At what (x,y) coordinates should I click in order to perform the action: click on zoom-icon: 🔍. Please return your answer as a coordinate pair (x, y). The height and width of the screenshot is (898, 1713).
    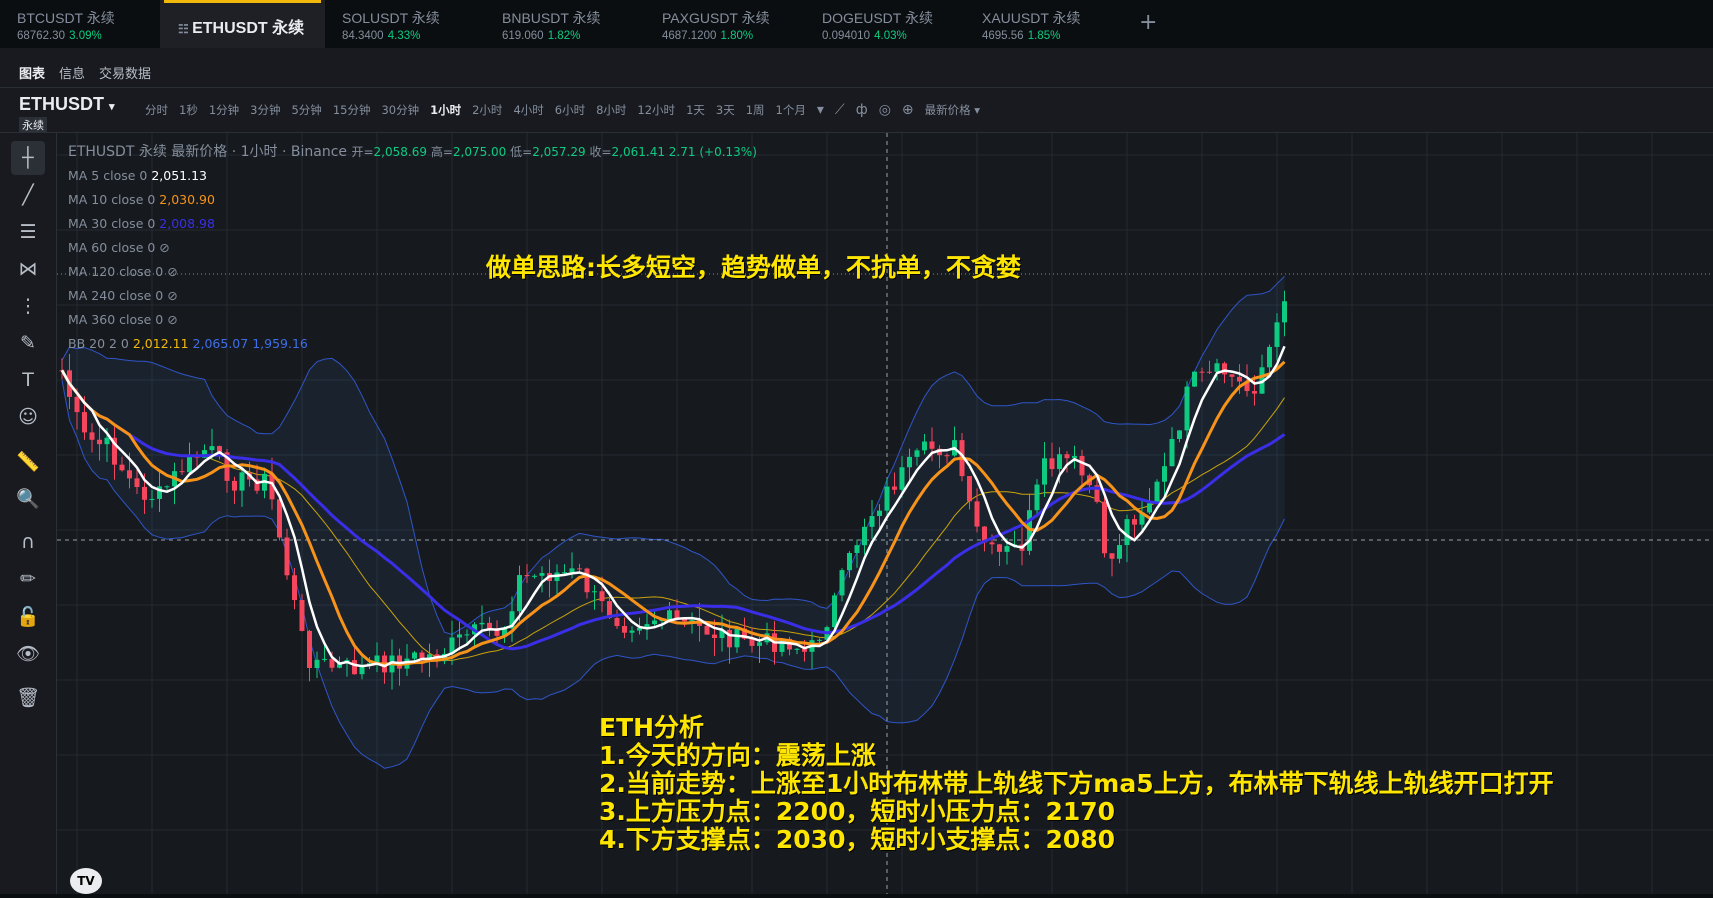
    Looking at the image, I should click on (28, 498).